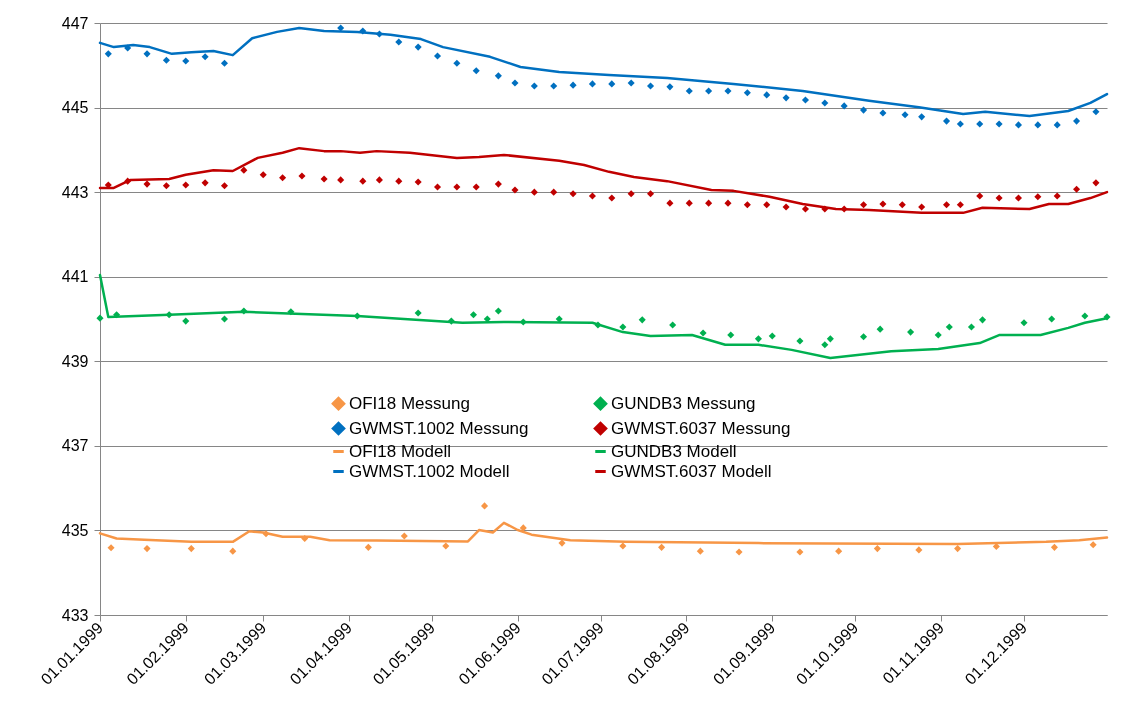  I want to click on line-series, so click(603, 72).